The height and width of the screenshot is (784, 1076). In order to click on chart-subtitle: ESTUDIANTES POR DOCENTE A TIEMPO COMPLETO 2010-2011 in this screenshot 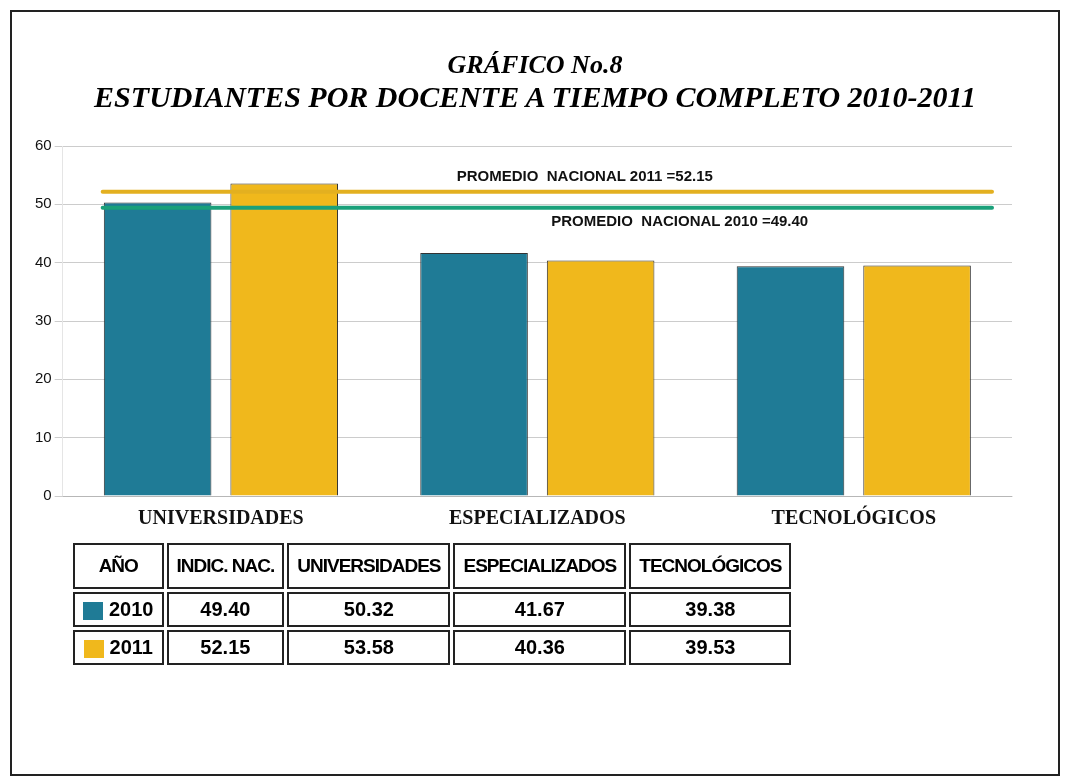, I will do `click(535, 97)`.